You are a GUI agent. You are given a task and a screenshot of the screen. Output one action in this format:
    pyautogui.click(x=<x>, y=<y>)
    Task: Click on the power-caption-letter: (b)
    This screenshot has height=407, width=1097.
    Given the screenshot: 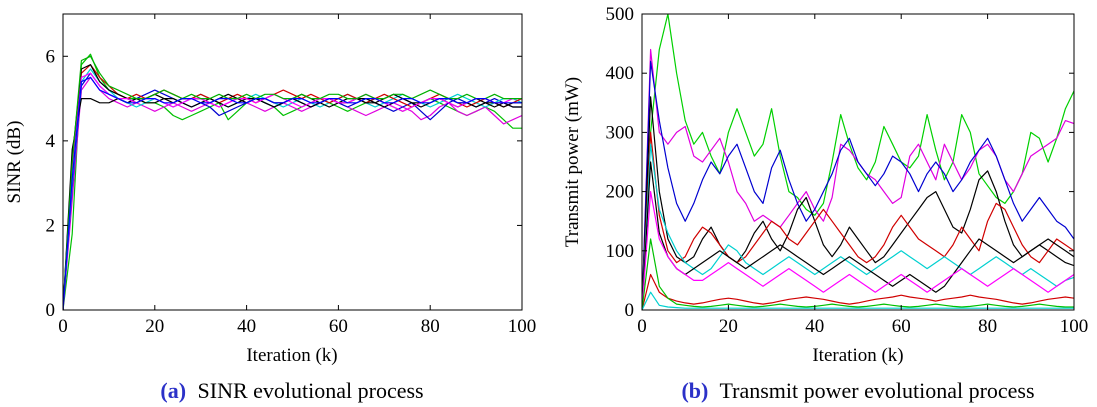 What is the action you would take?
    pyautogui.click(x=694, y=390)
    